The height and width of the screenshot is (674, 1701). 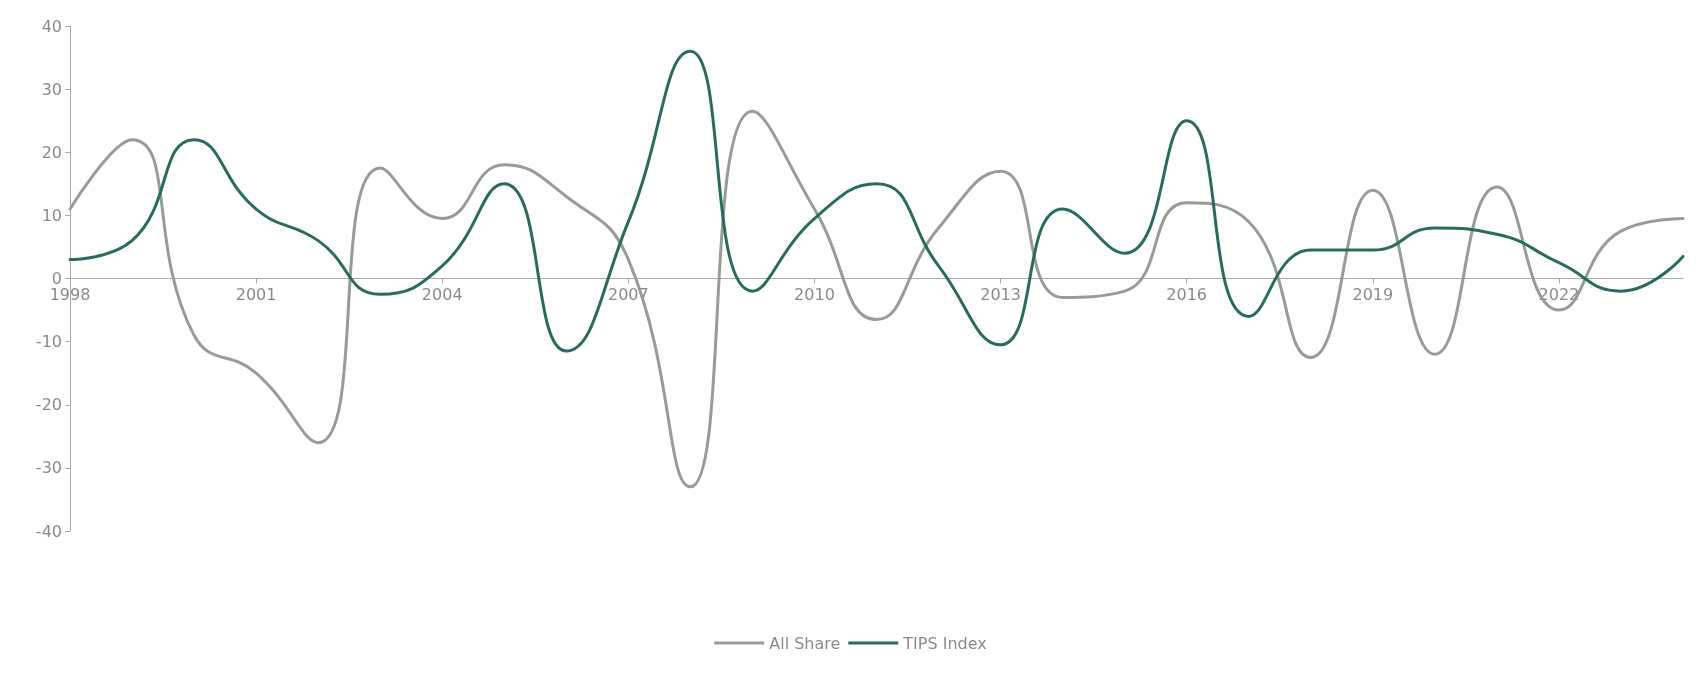 What do you see at coordinates (814, 294) in the screenshot?
I see `x-tick-label: 2010` at bounding box center [814, 294].